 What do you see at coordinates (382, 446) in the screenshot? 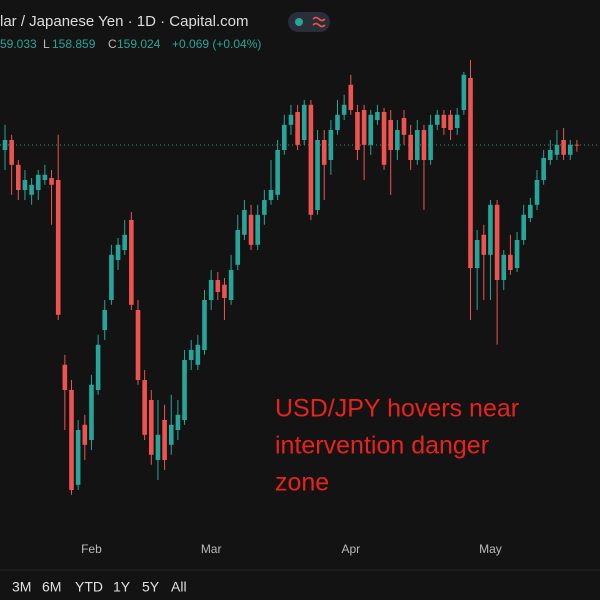
I see `annotation-line: intervention danger` at bounding box center [382, 446].